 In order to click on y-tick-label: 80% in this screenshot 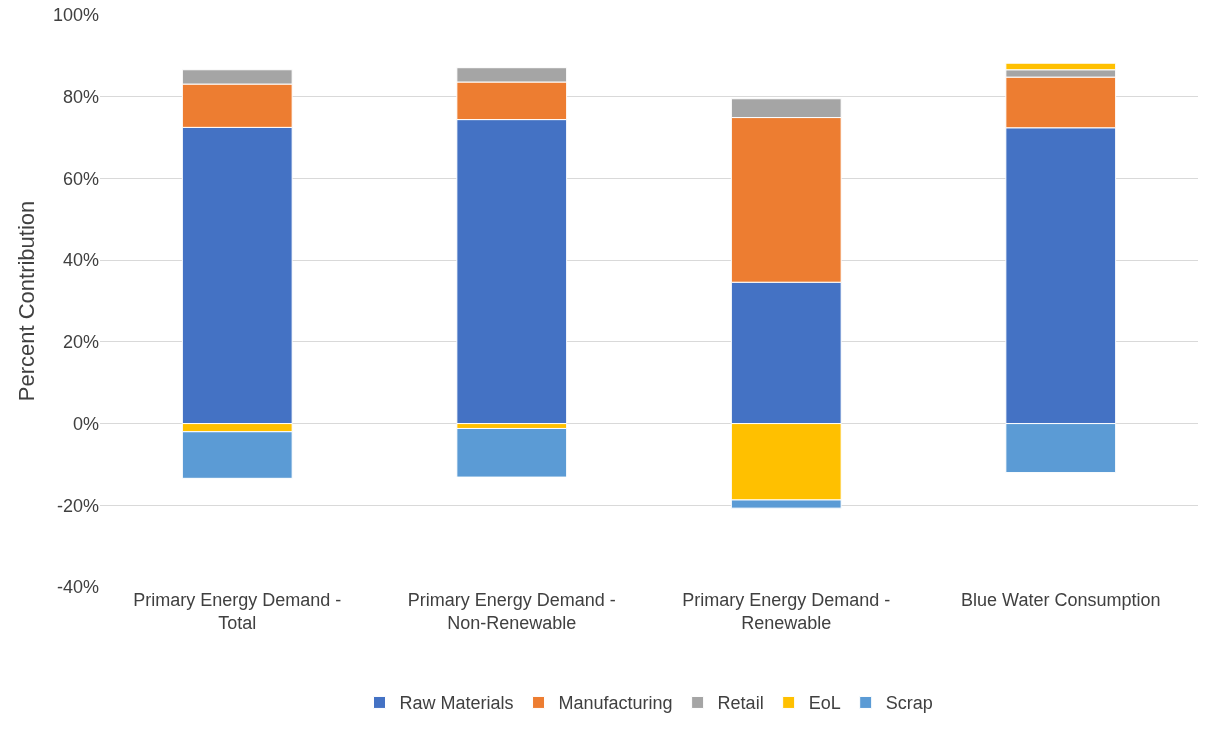, I will do `click(80, 97)`.